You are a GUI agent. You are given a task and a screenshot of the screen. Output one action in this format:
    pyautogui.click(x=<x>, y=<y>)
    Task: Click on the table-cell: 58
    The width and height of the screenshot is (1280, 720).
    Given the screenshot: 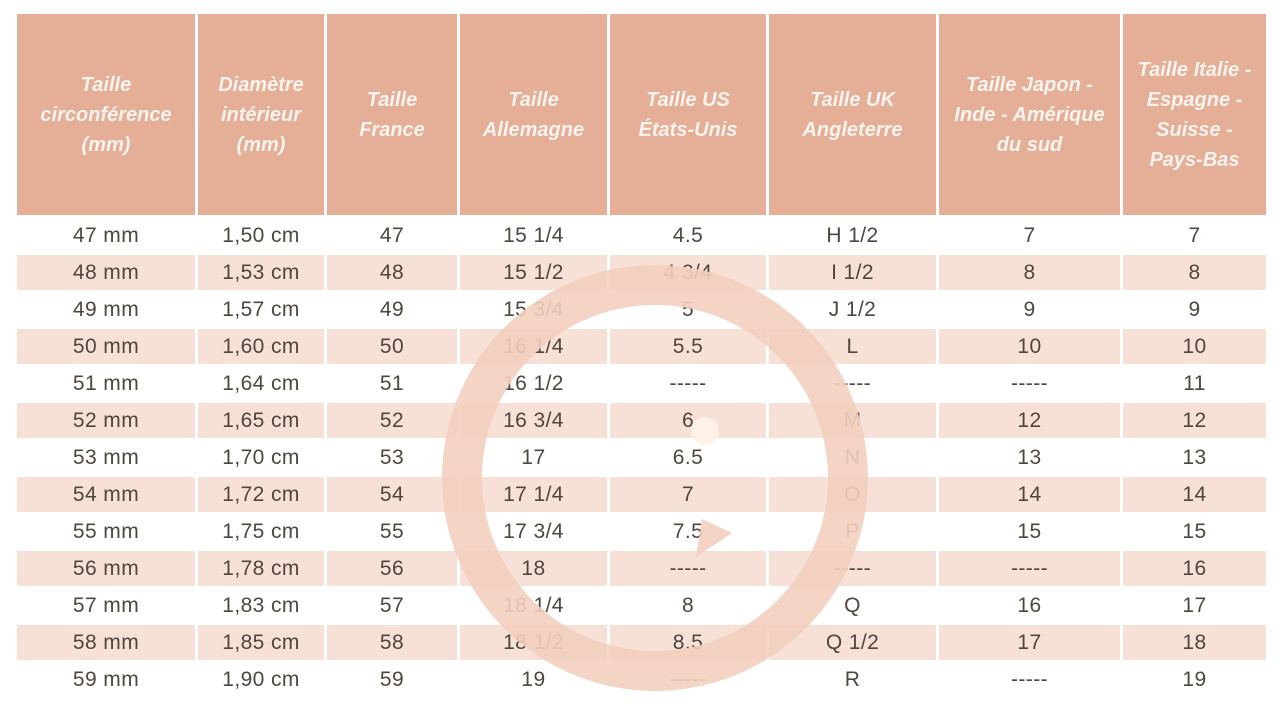 What is the action you would take?
    pyautogui.click(x=392, y=642)
    